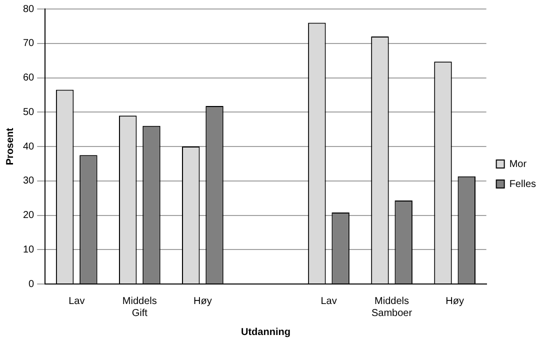 The height and width of the screenshot is (342, 550). What do you see at coordinates (29, 250) in the screenshot?
I see `y-tick-label: 10` at bounding box center [29, 250].